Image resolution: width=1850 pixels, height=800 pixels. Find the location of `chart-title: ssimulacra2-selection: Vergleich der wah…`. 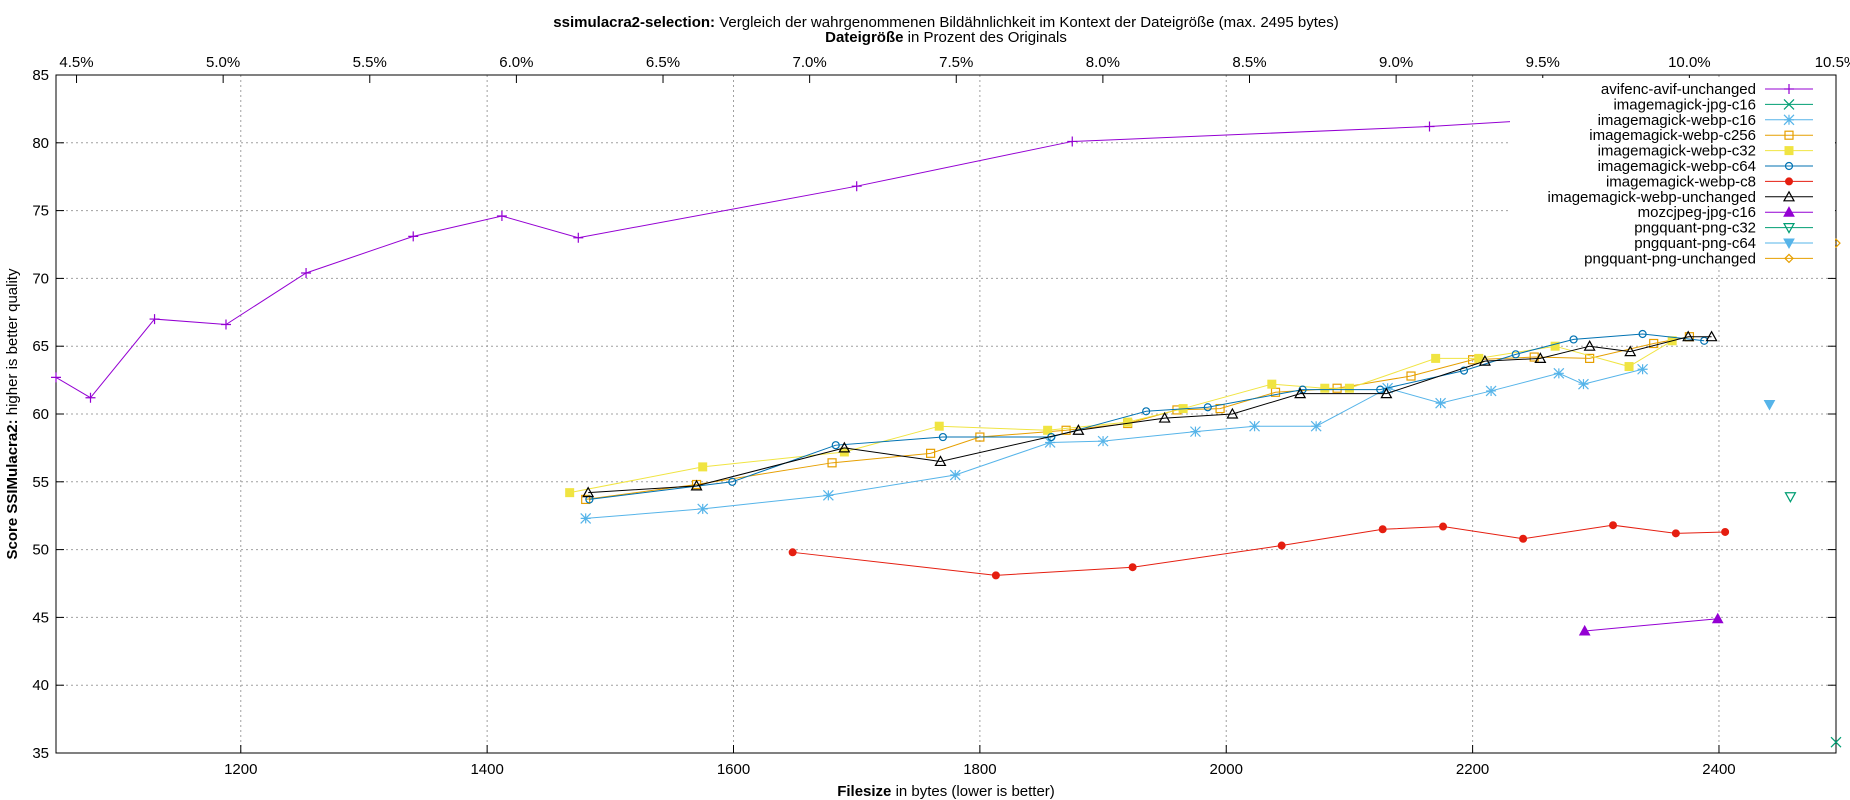

chart-title: ssimulacra2-selection: Vergleich der wah… is located at coordinates (945, 22).